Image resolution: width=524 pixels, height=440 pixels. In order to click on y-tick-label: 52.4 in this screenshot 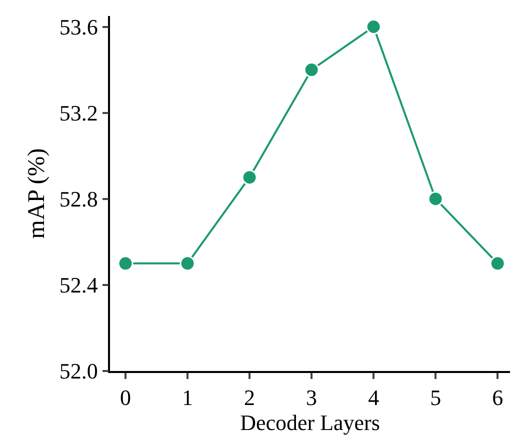, I will do `click(78, 285)`.